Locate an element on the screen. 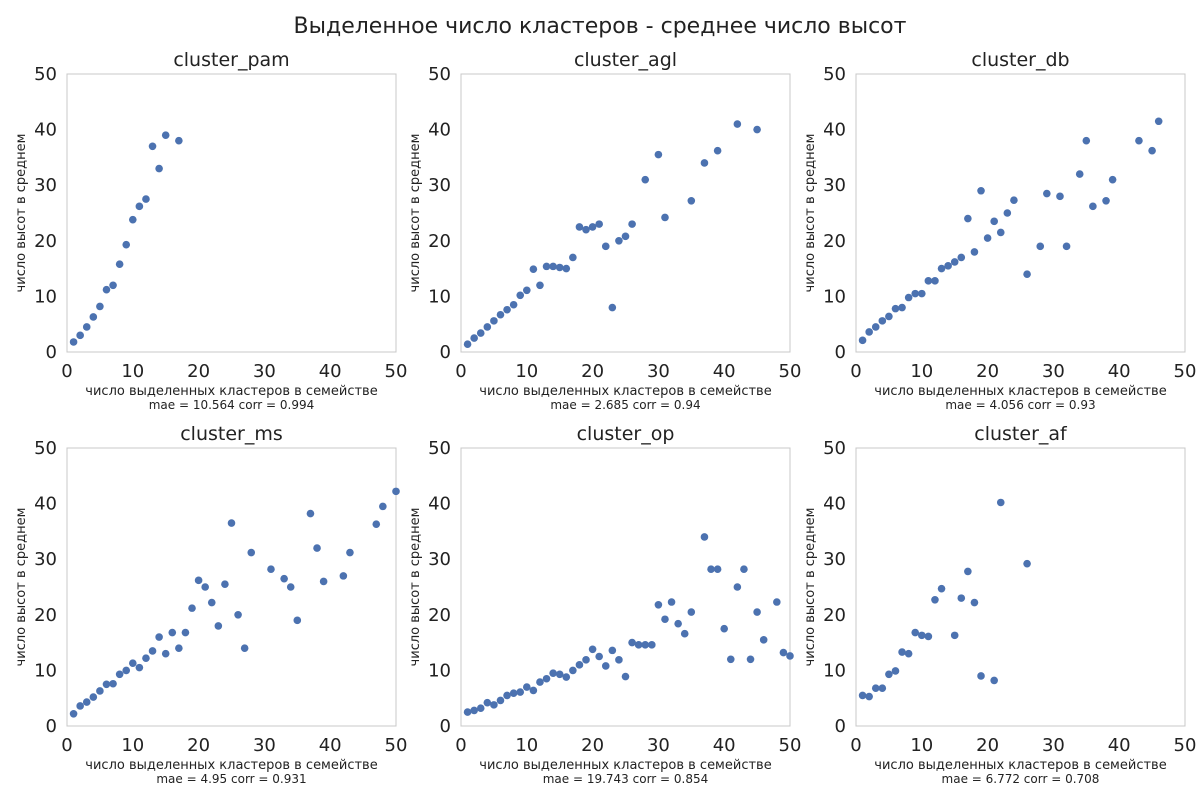 The width and height of the screenshot is (1200, 800). stats-annotation: mae = 10.564 corr = 0.994 is located at coordinates (232, 405).